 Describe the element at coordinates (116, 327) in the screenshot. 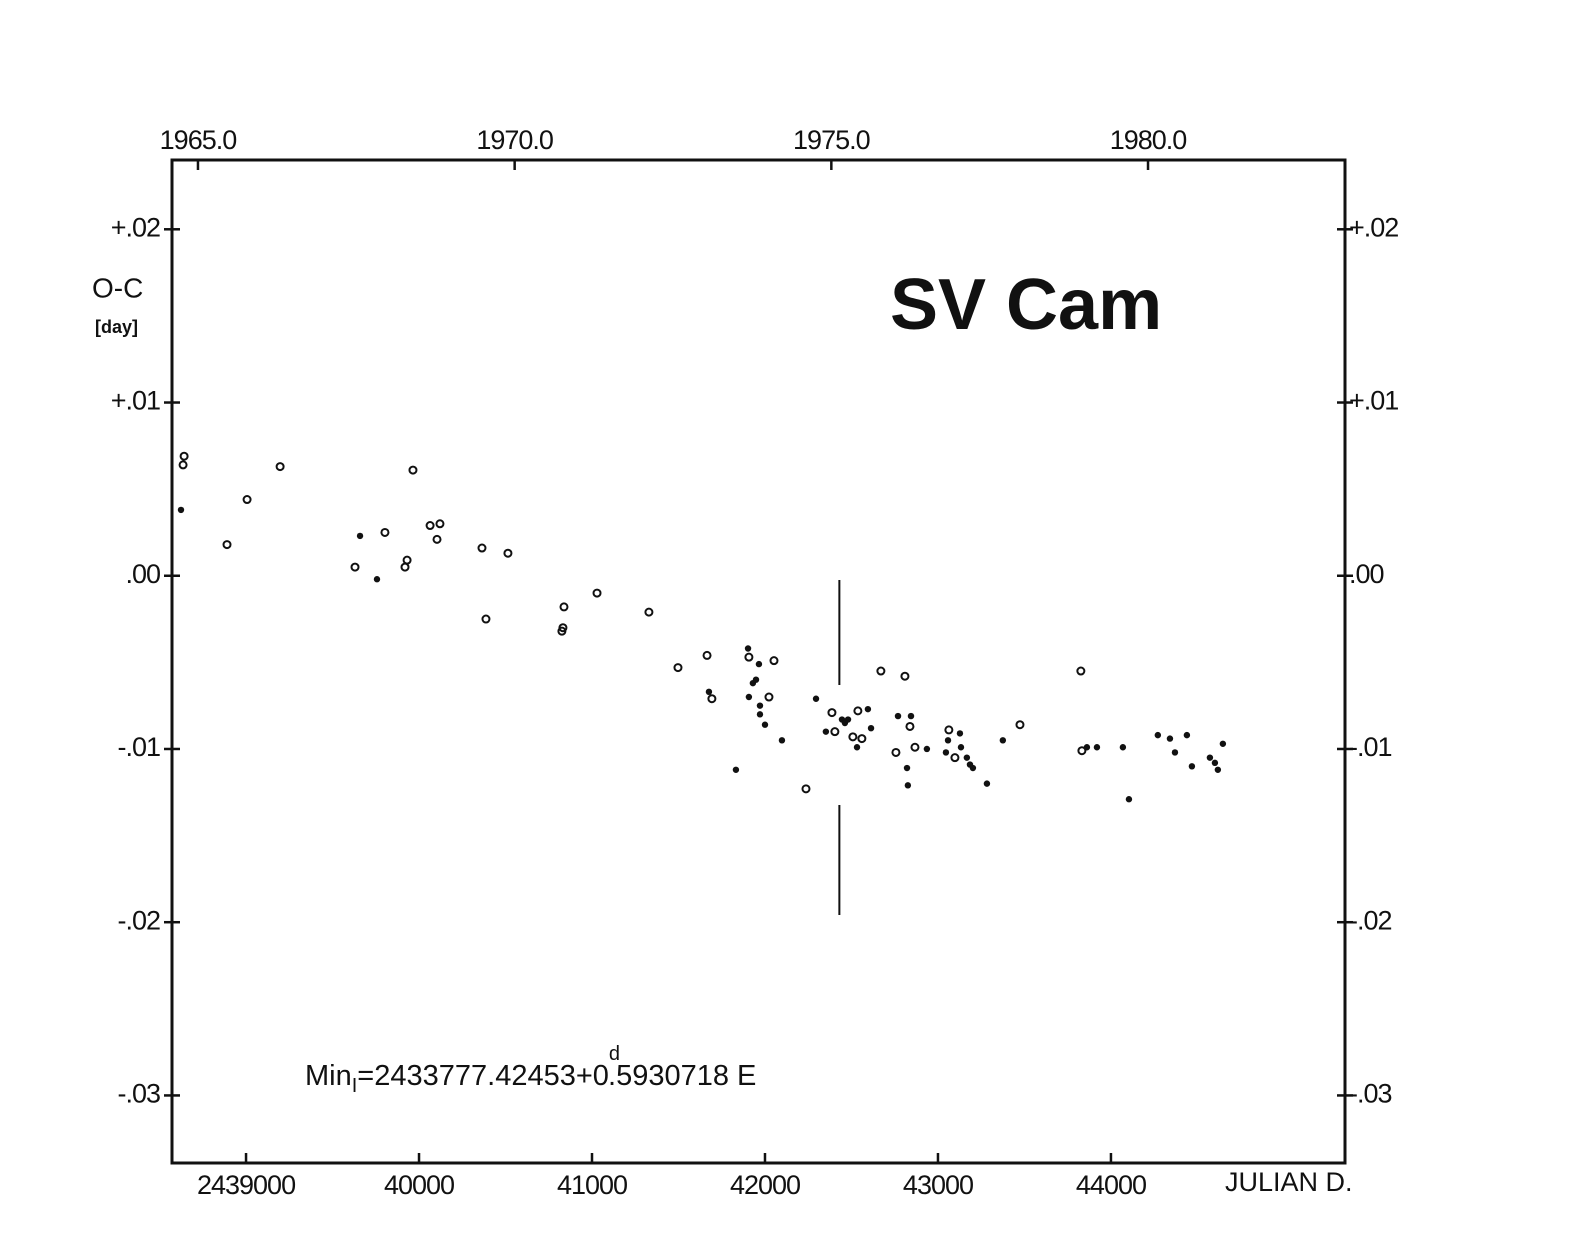

I see `y-axis-unit: [day]` at that location.